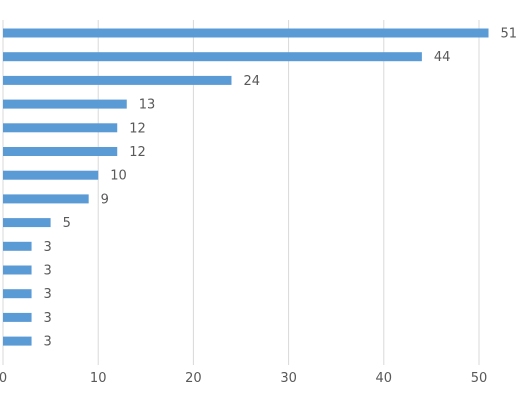 The image size is (520, 404). What do you see at coordinates (147, 105) in the screenshot?
I see `data-label-4: 13` at bounding box center [147, 105].